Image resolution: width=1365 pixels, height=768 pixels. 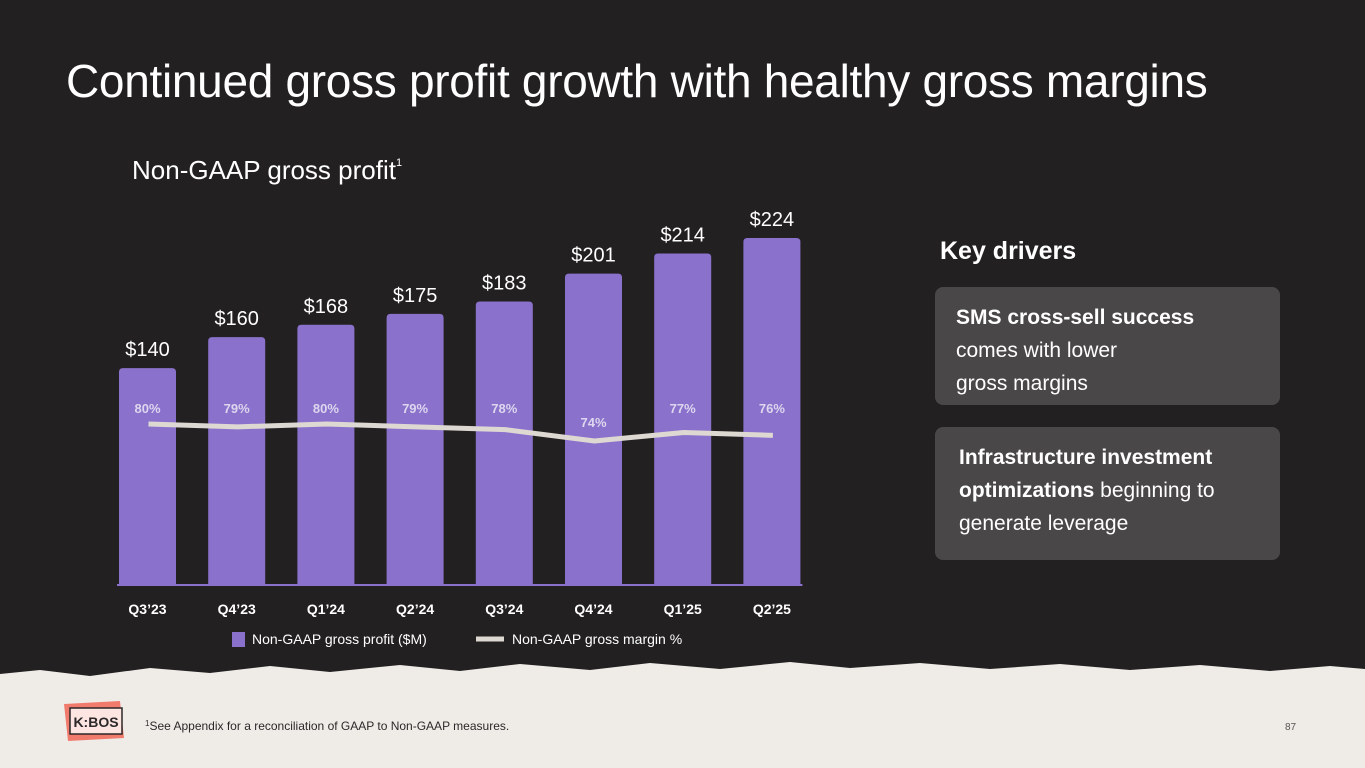 I want to click on margin-value-label: 76%, so click(x=772, y=408).